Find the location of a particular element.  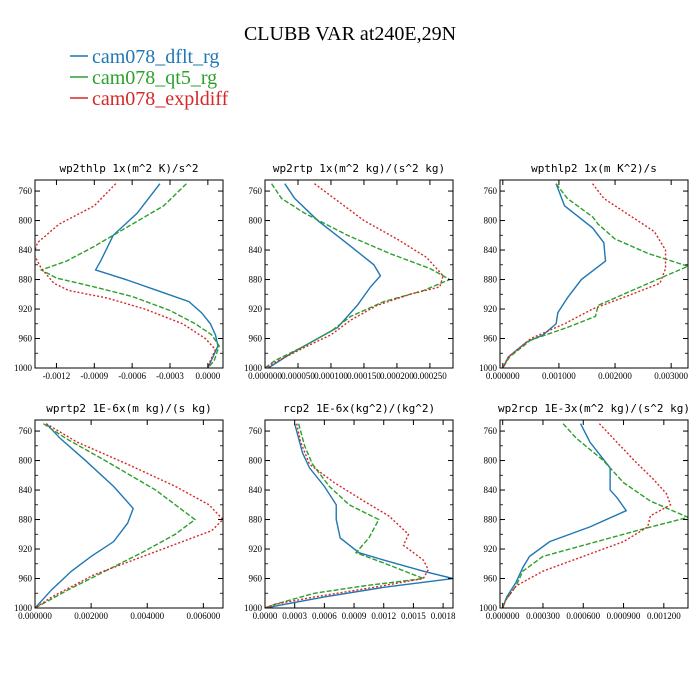

panel-title: wprtp2 1E-6x(m kg)/(s kg) is located at coordinates (129, 408).